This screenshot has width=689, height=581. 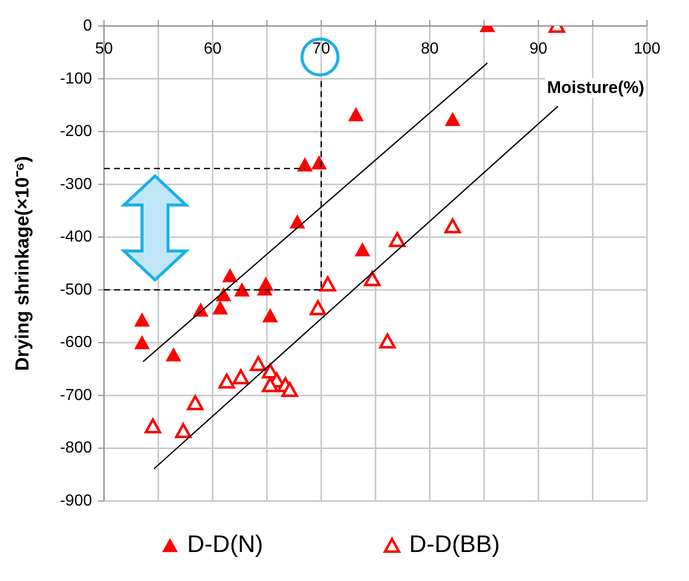 I want to click on x-tick-label: 50, so click(x=104, y=49).